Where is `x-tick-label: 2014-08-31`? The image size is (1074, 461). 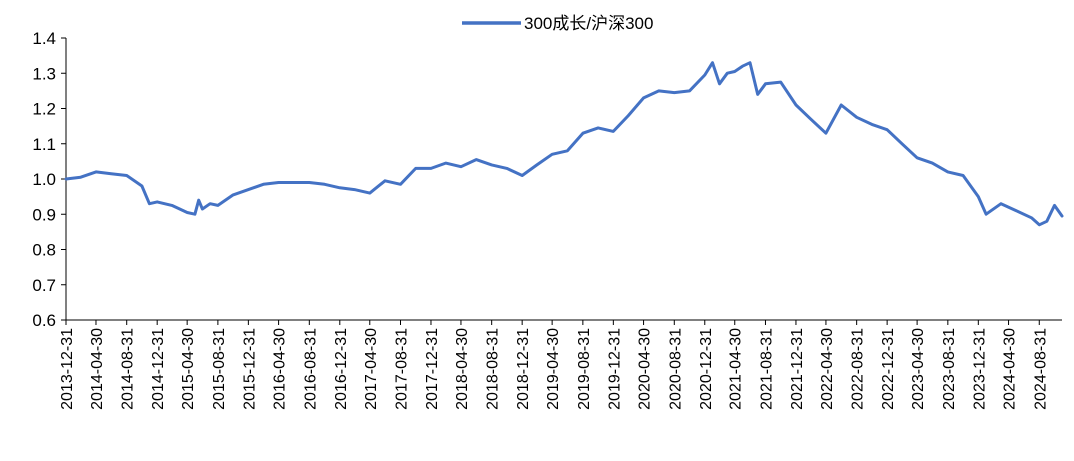
x-tick-label: 2014-08-31 is located at coordinates (128, 369).